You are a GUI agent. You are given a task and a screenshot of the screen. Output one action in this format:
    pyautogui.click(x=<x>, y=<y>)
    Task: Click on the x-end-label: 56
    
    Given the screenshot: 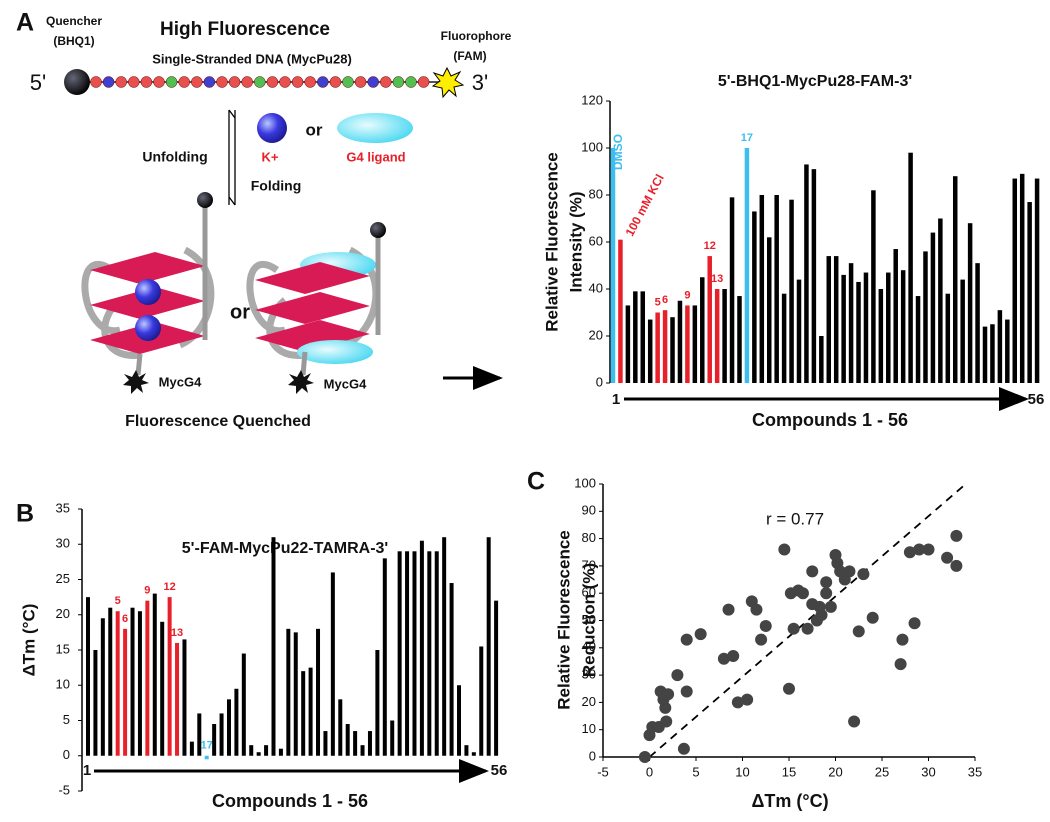 What is the action you would take?
    pyautogui.click(x=499, y=770)
    